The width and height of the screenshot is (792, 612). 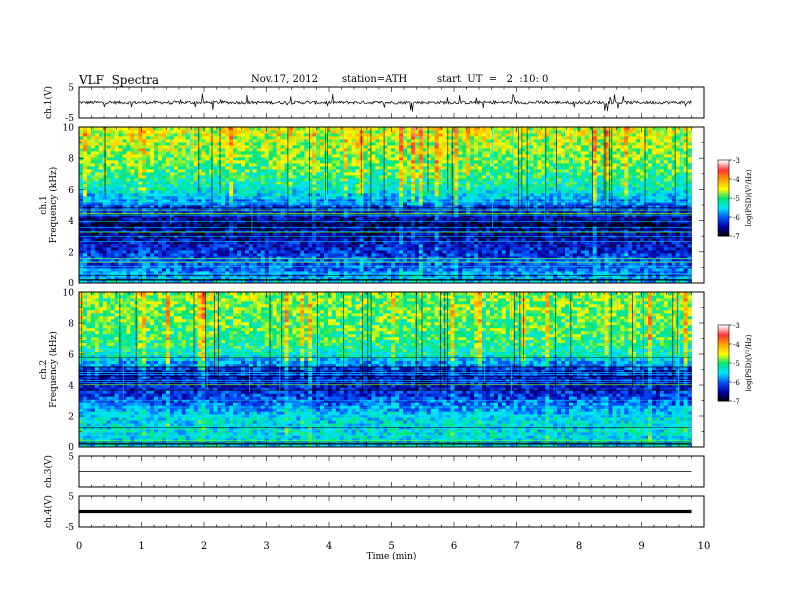 I want to click on x-axis-label: Time (min), so click(x=392, y=556).